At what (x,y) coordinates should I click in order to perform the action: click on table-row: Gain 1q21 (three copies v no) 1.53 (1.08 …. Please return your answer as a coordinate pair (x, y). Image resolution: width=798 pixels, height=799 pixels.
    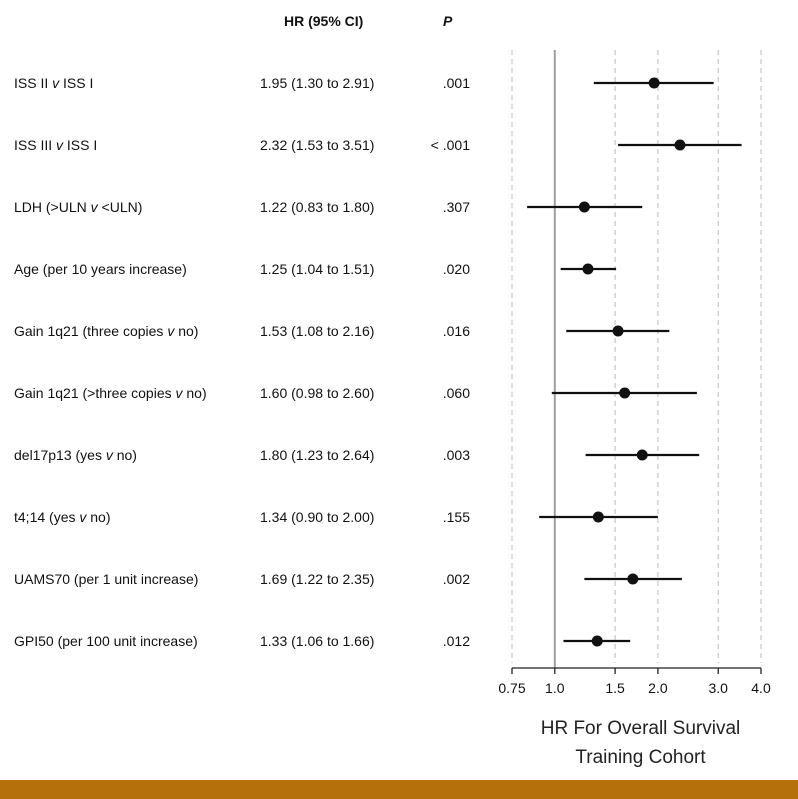
    Looking at the image, I should click on (250, 335).